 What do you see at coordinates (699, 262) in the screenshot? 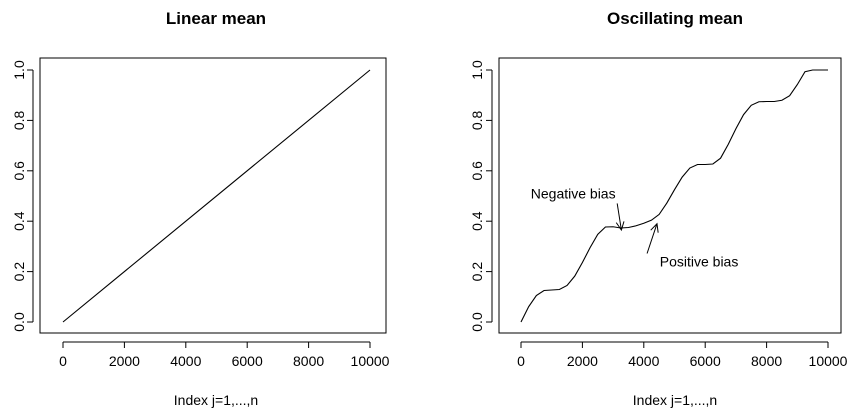
I see `annotation-text: Positive bias` at bounding box center [699, 262].